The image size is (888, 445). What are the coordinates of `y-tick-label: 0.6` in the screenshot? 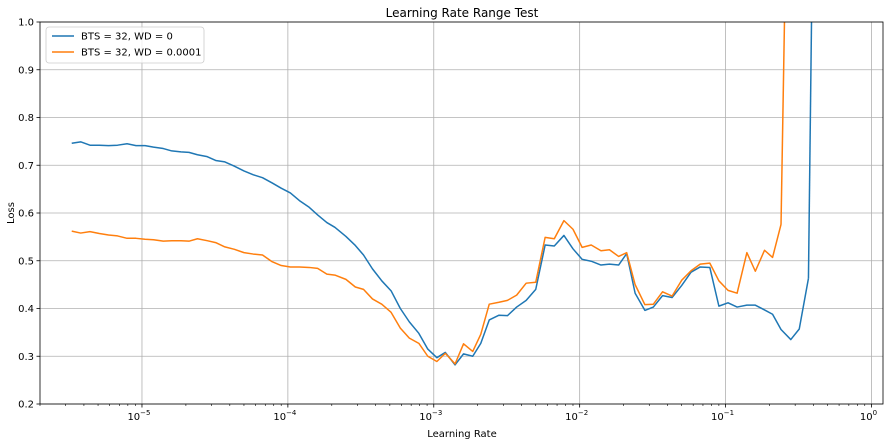 It's located at (26, 214).